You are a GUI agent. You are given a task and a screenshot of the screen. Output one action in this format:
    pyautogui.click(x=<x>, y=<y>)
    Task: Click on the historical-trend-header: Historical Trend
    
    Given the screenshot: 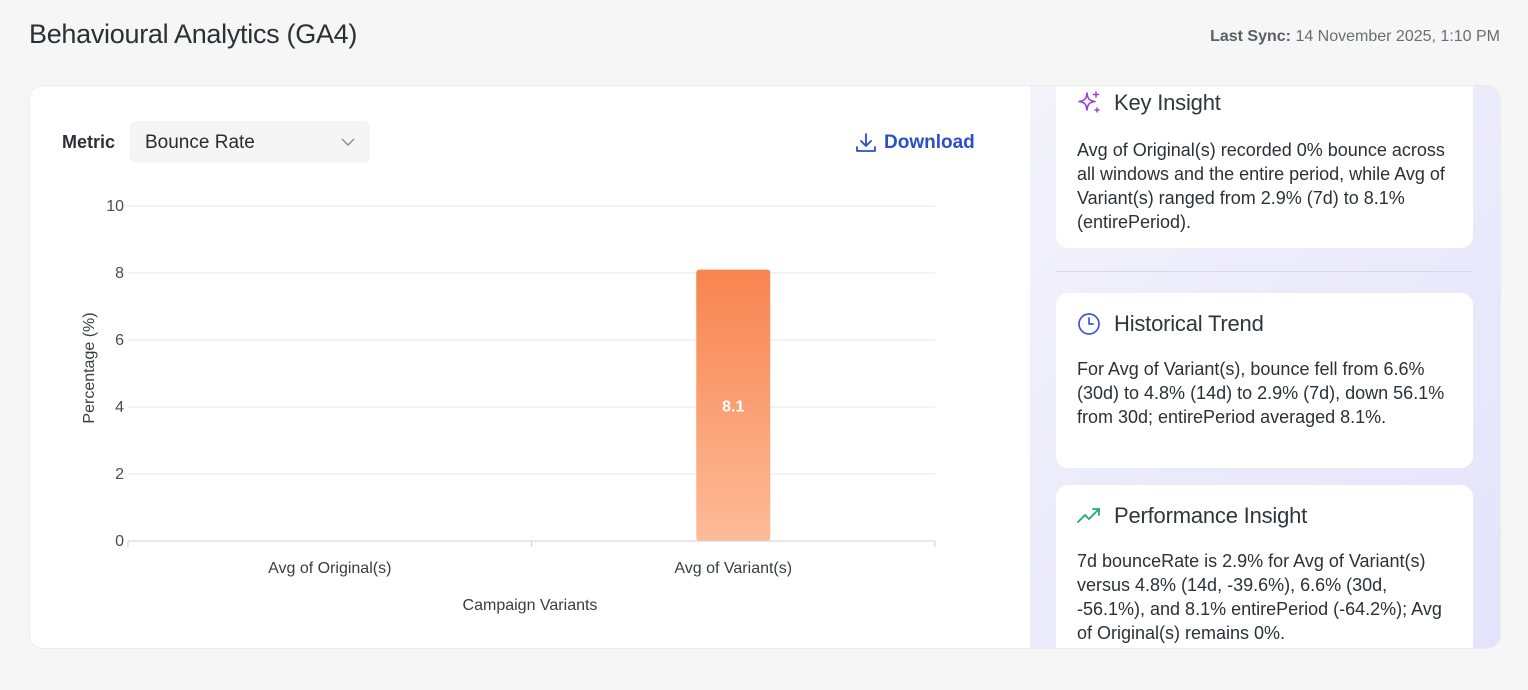 What is the action you would take?
    pyautogui.click(x=1170, y=324)
    